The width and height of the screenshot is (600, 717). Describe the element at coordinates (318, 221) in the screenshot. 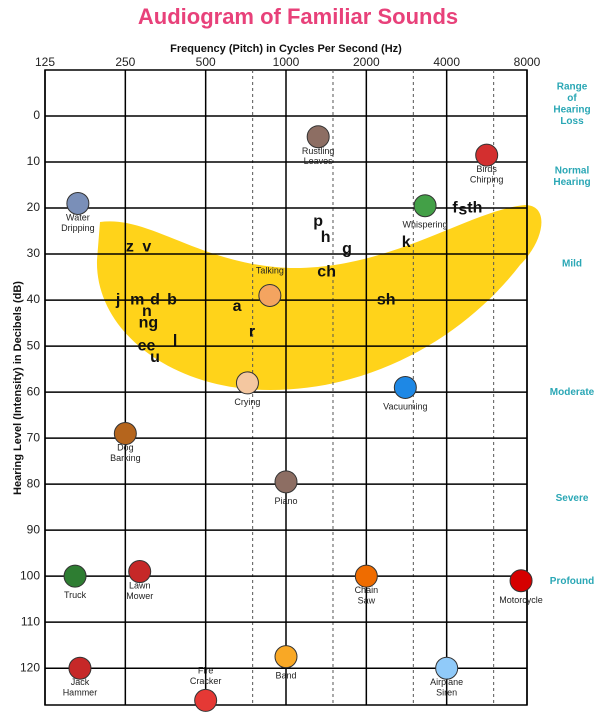

I see `phoneme: p` at that location.